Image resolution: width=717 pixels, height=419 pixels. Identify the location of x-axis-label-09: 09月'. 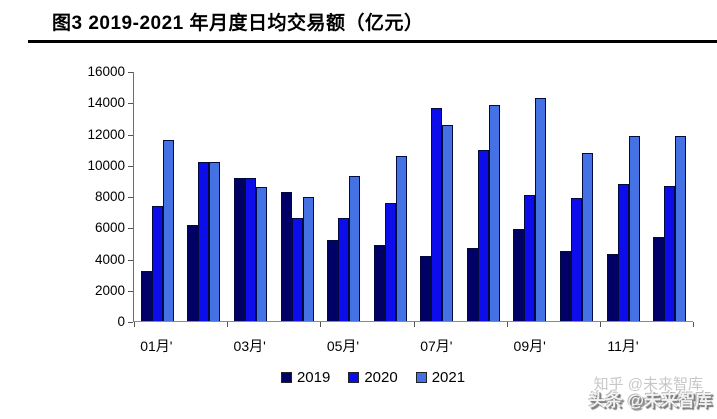
(529, 346).